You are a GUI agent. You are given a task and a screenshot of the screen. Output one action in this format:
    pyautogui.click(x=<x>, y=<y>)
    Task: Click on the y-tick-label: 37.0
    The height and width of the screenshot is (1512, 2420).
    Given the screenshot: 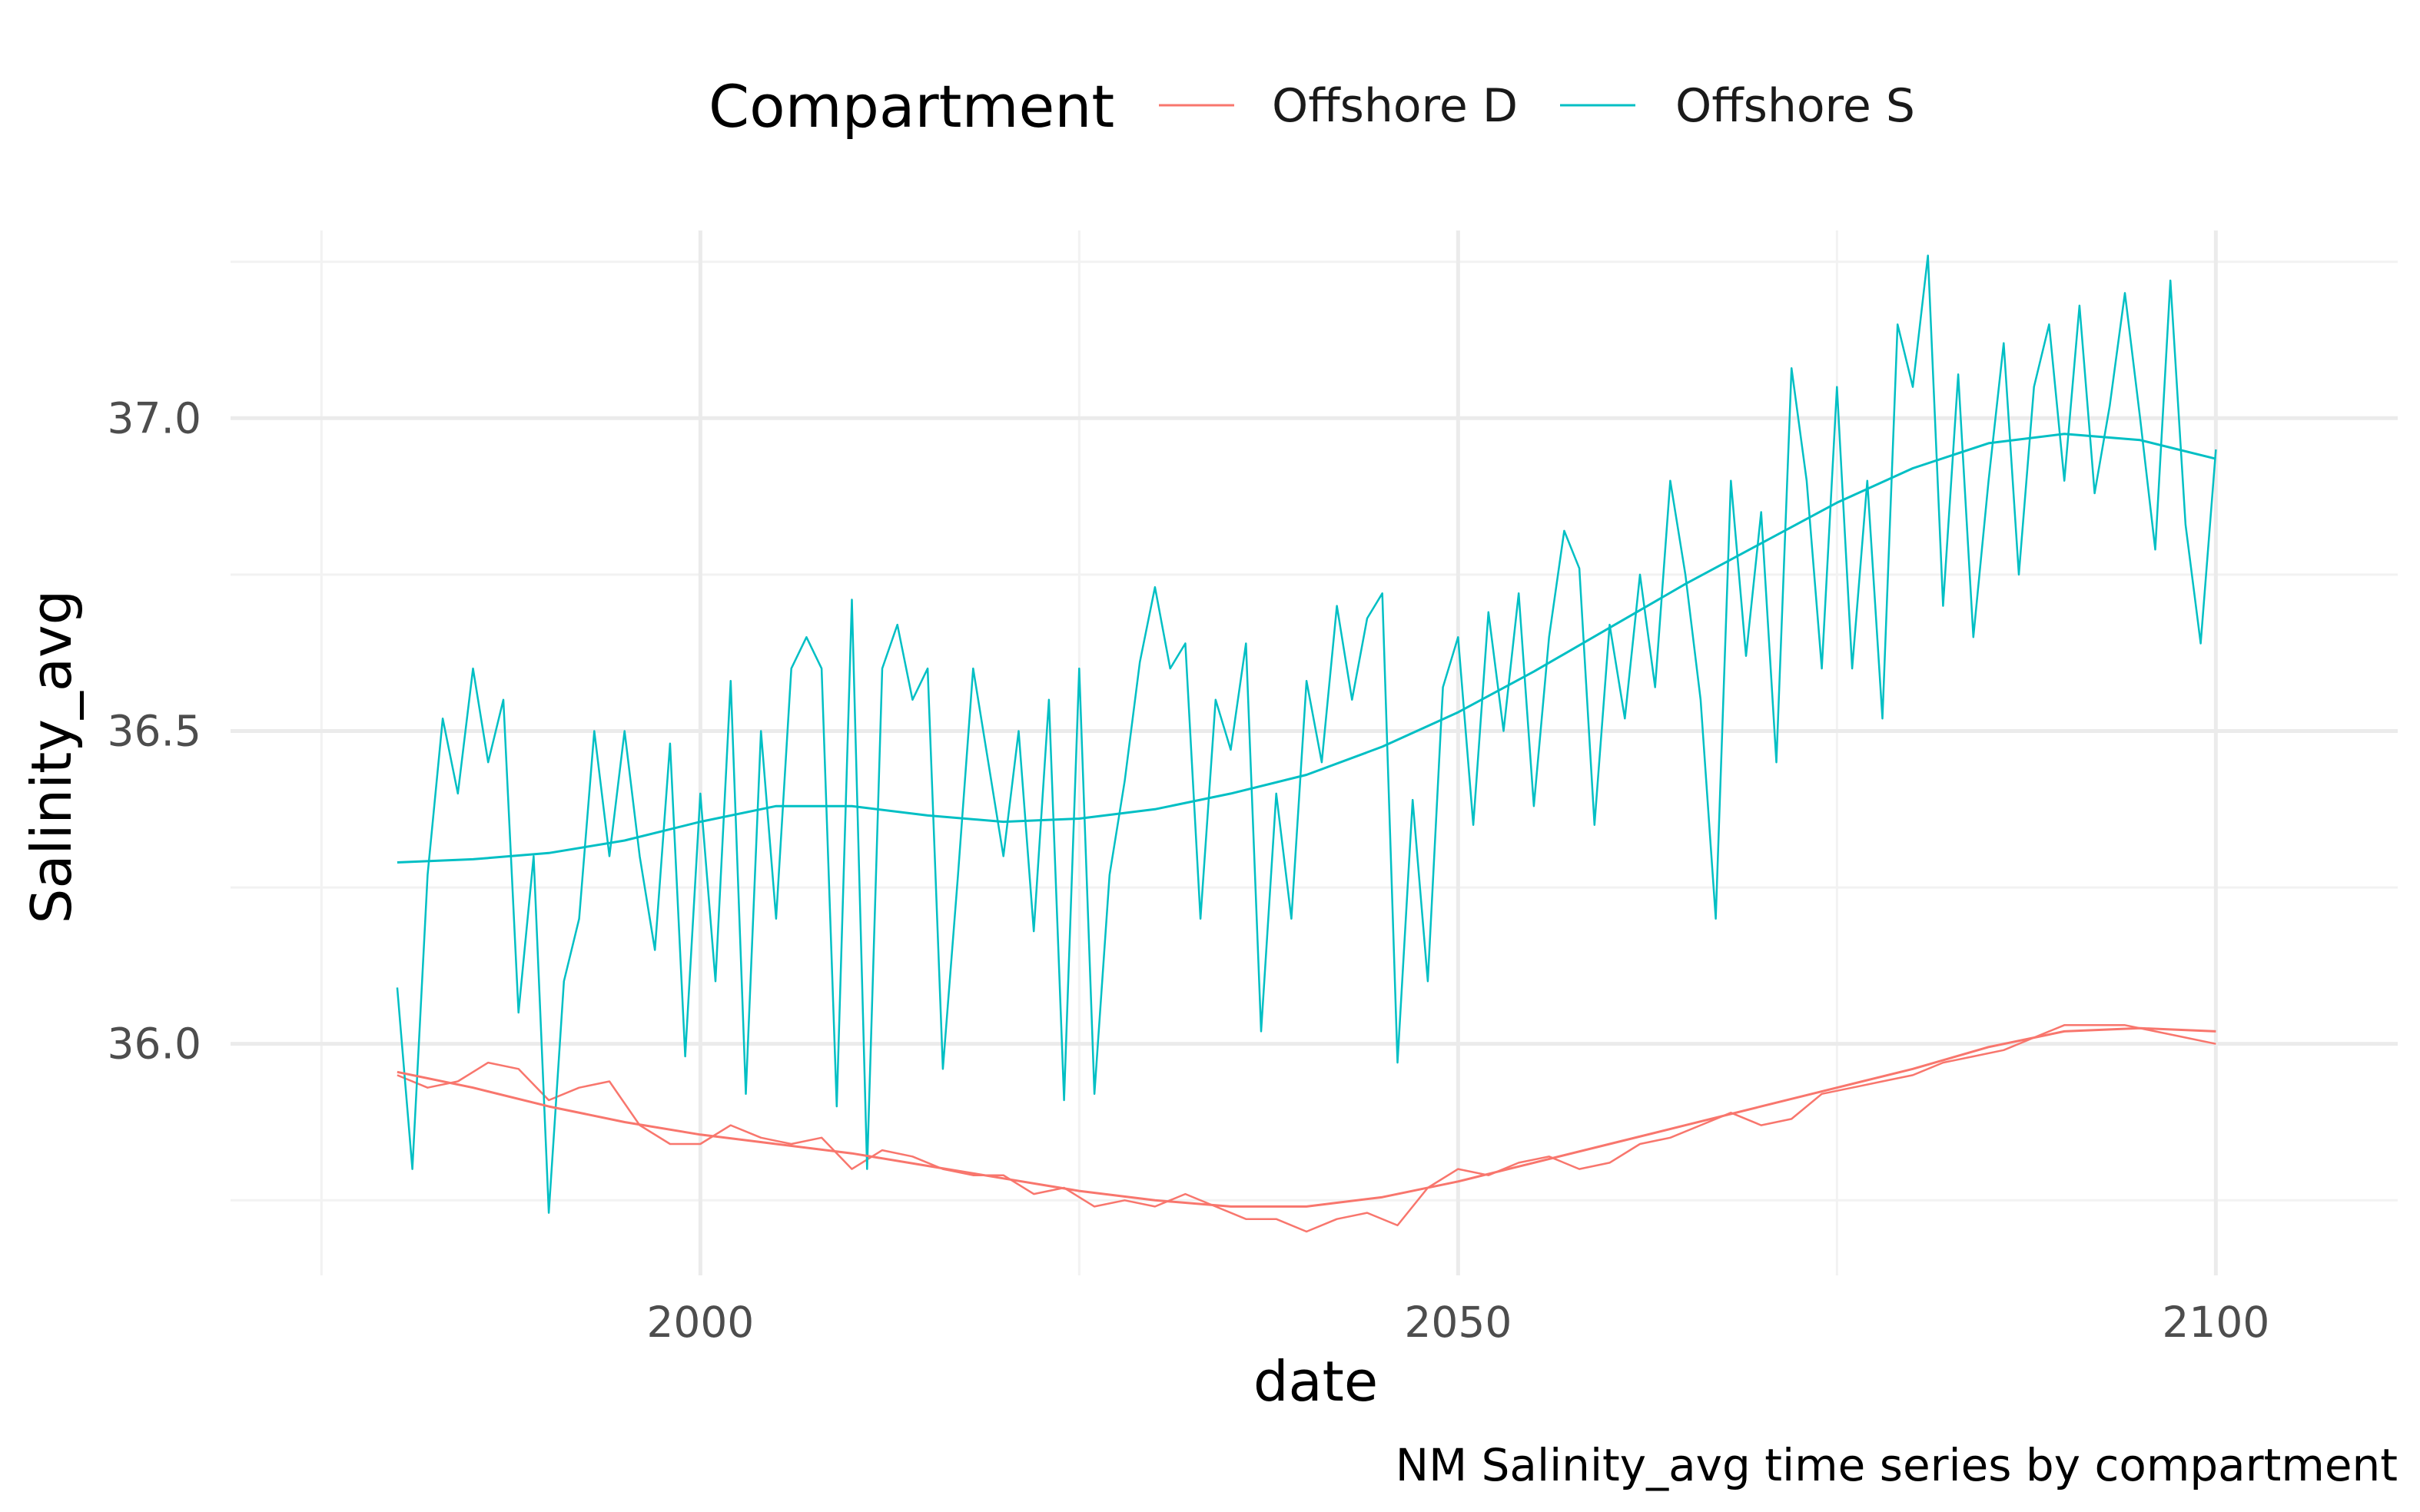 What is the action you would take?
    pyautogui.click(x=154, y=418)
    